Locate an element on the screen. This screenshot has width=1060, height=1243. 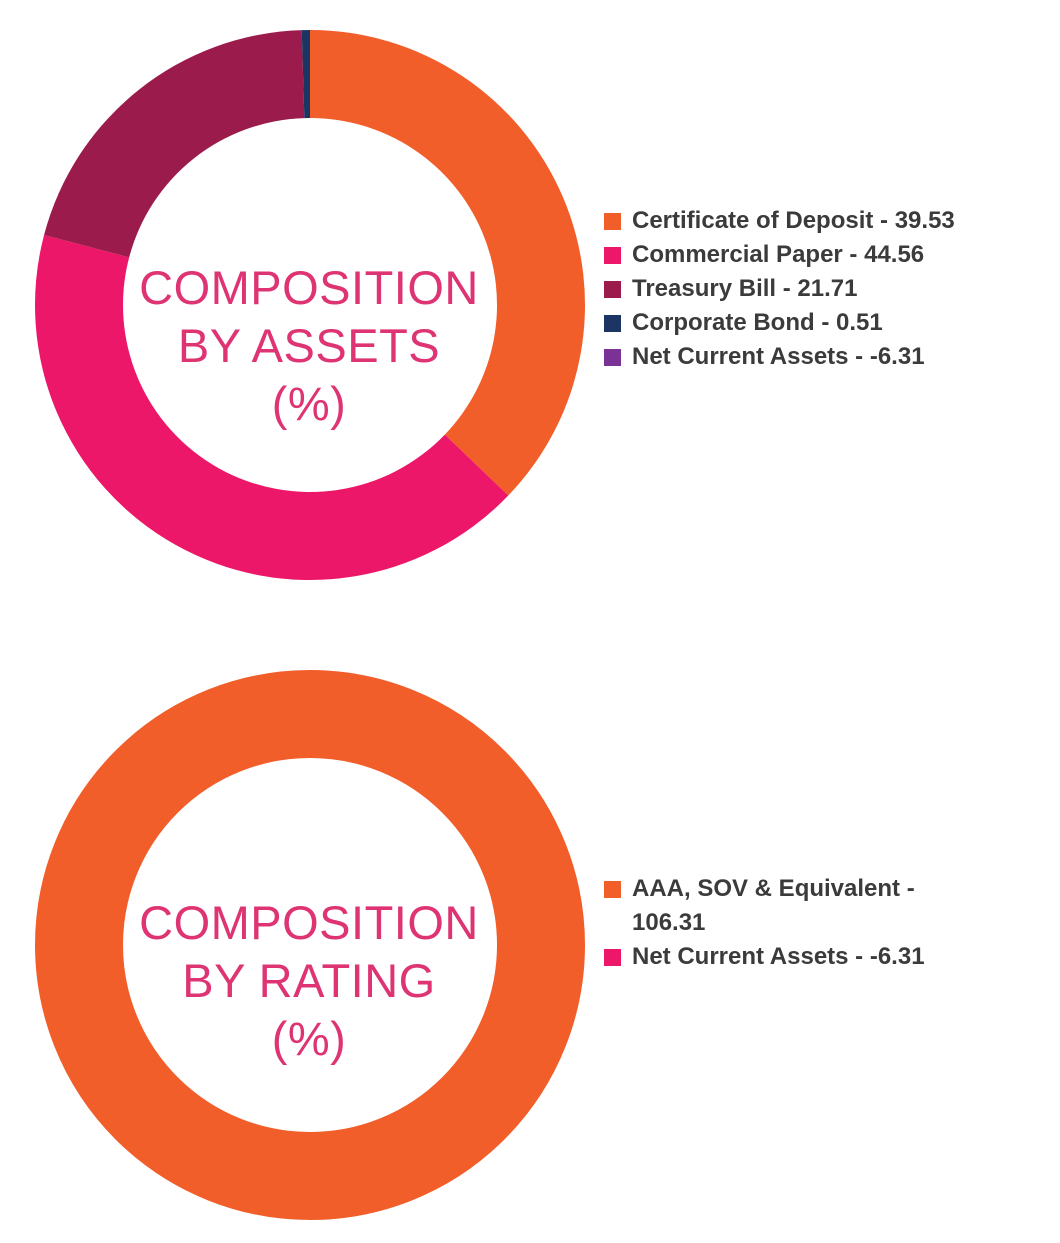
legend-label-certificate-of-deposit: Certificate of Deposit - 39.53 is located at coordinates (793, 220).